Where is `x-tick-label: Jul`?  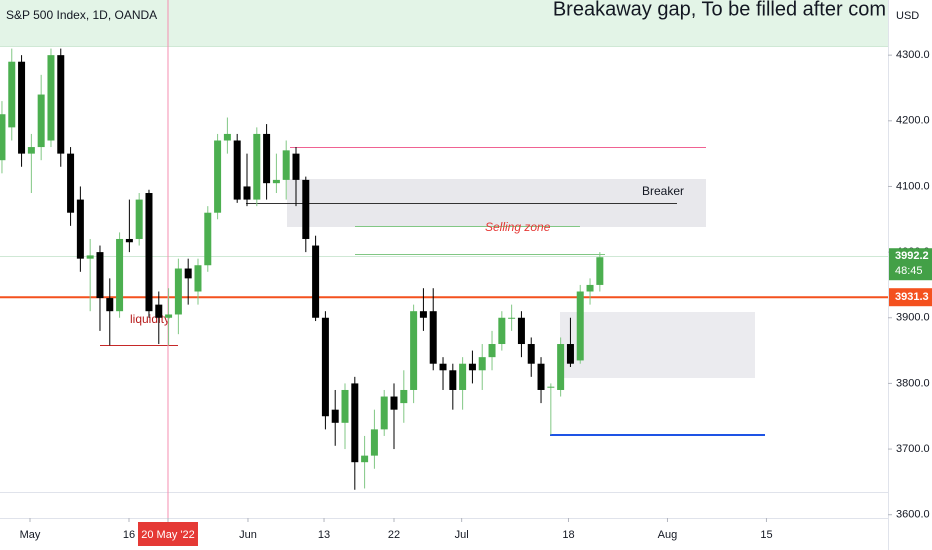
x-tick-label: Jul is located at coordinates (462, 535).